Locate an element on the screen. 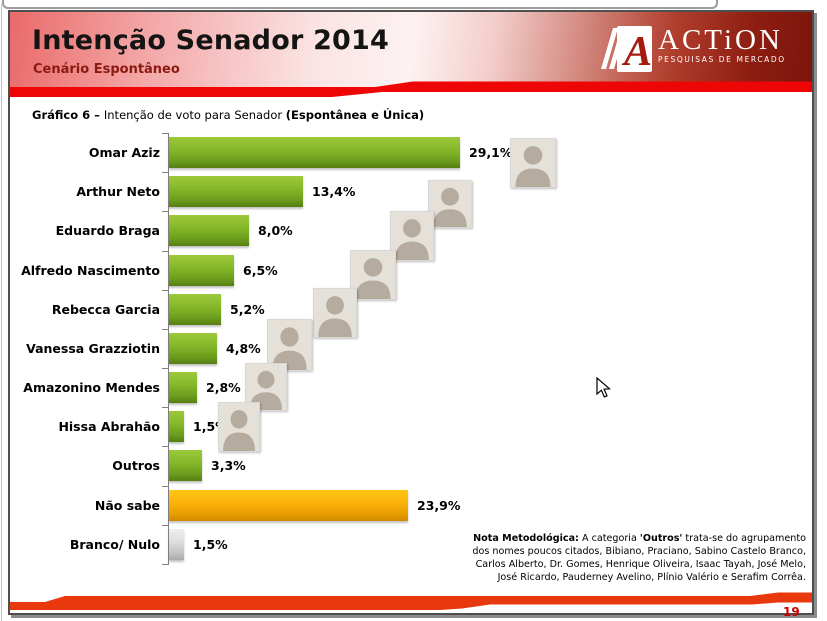  value-label: 6,5% is located at coordinates (260, 270).